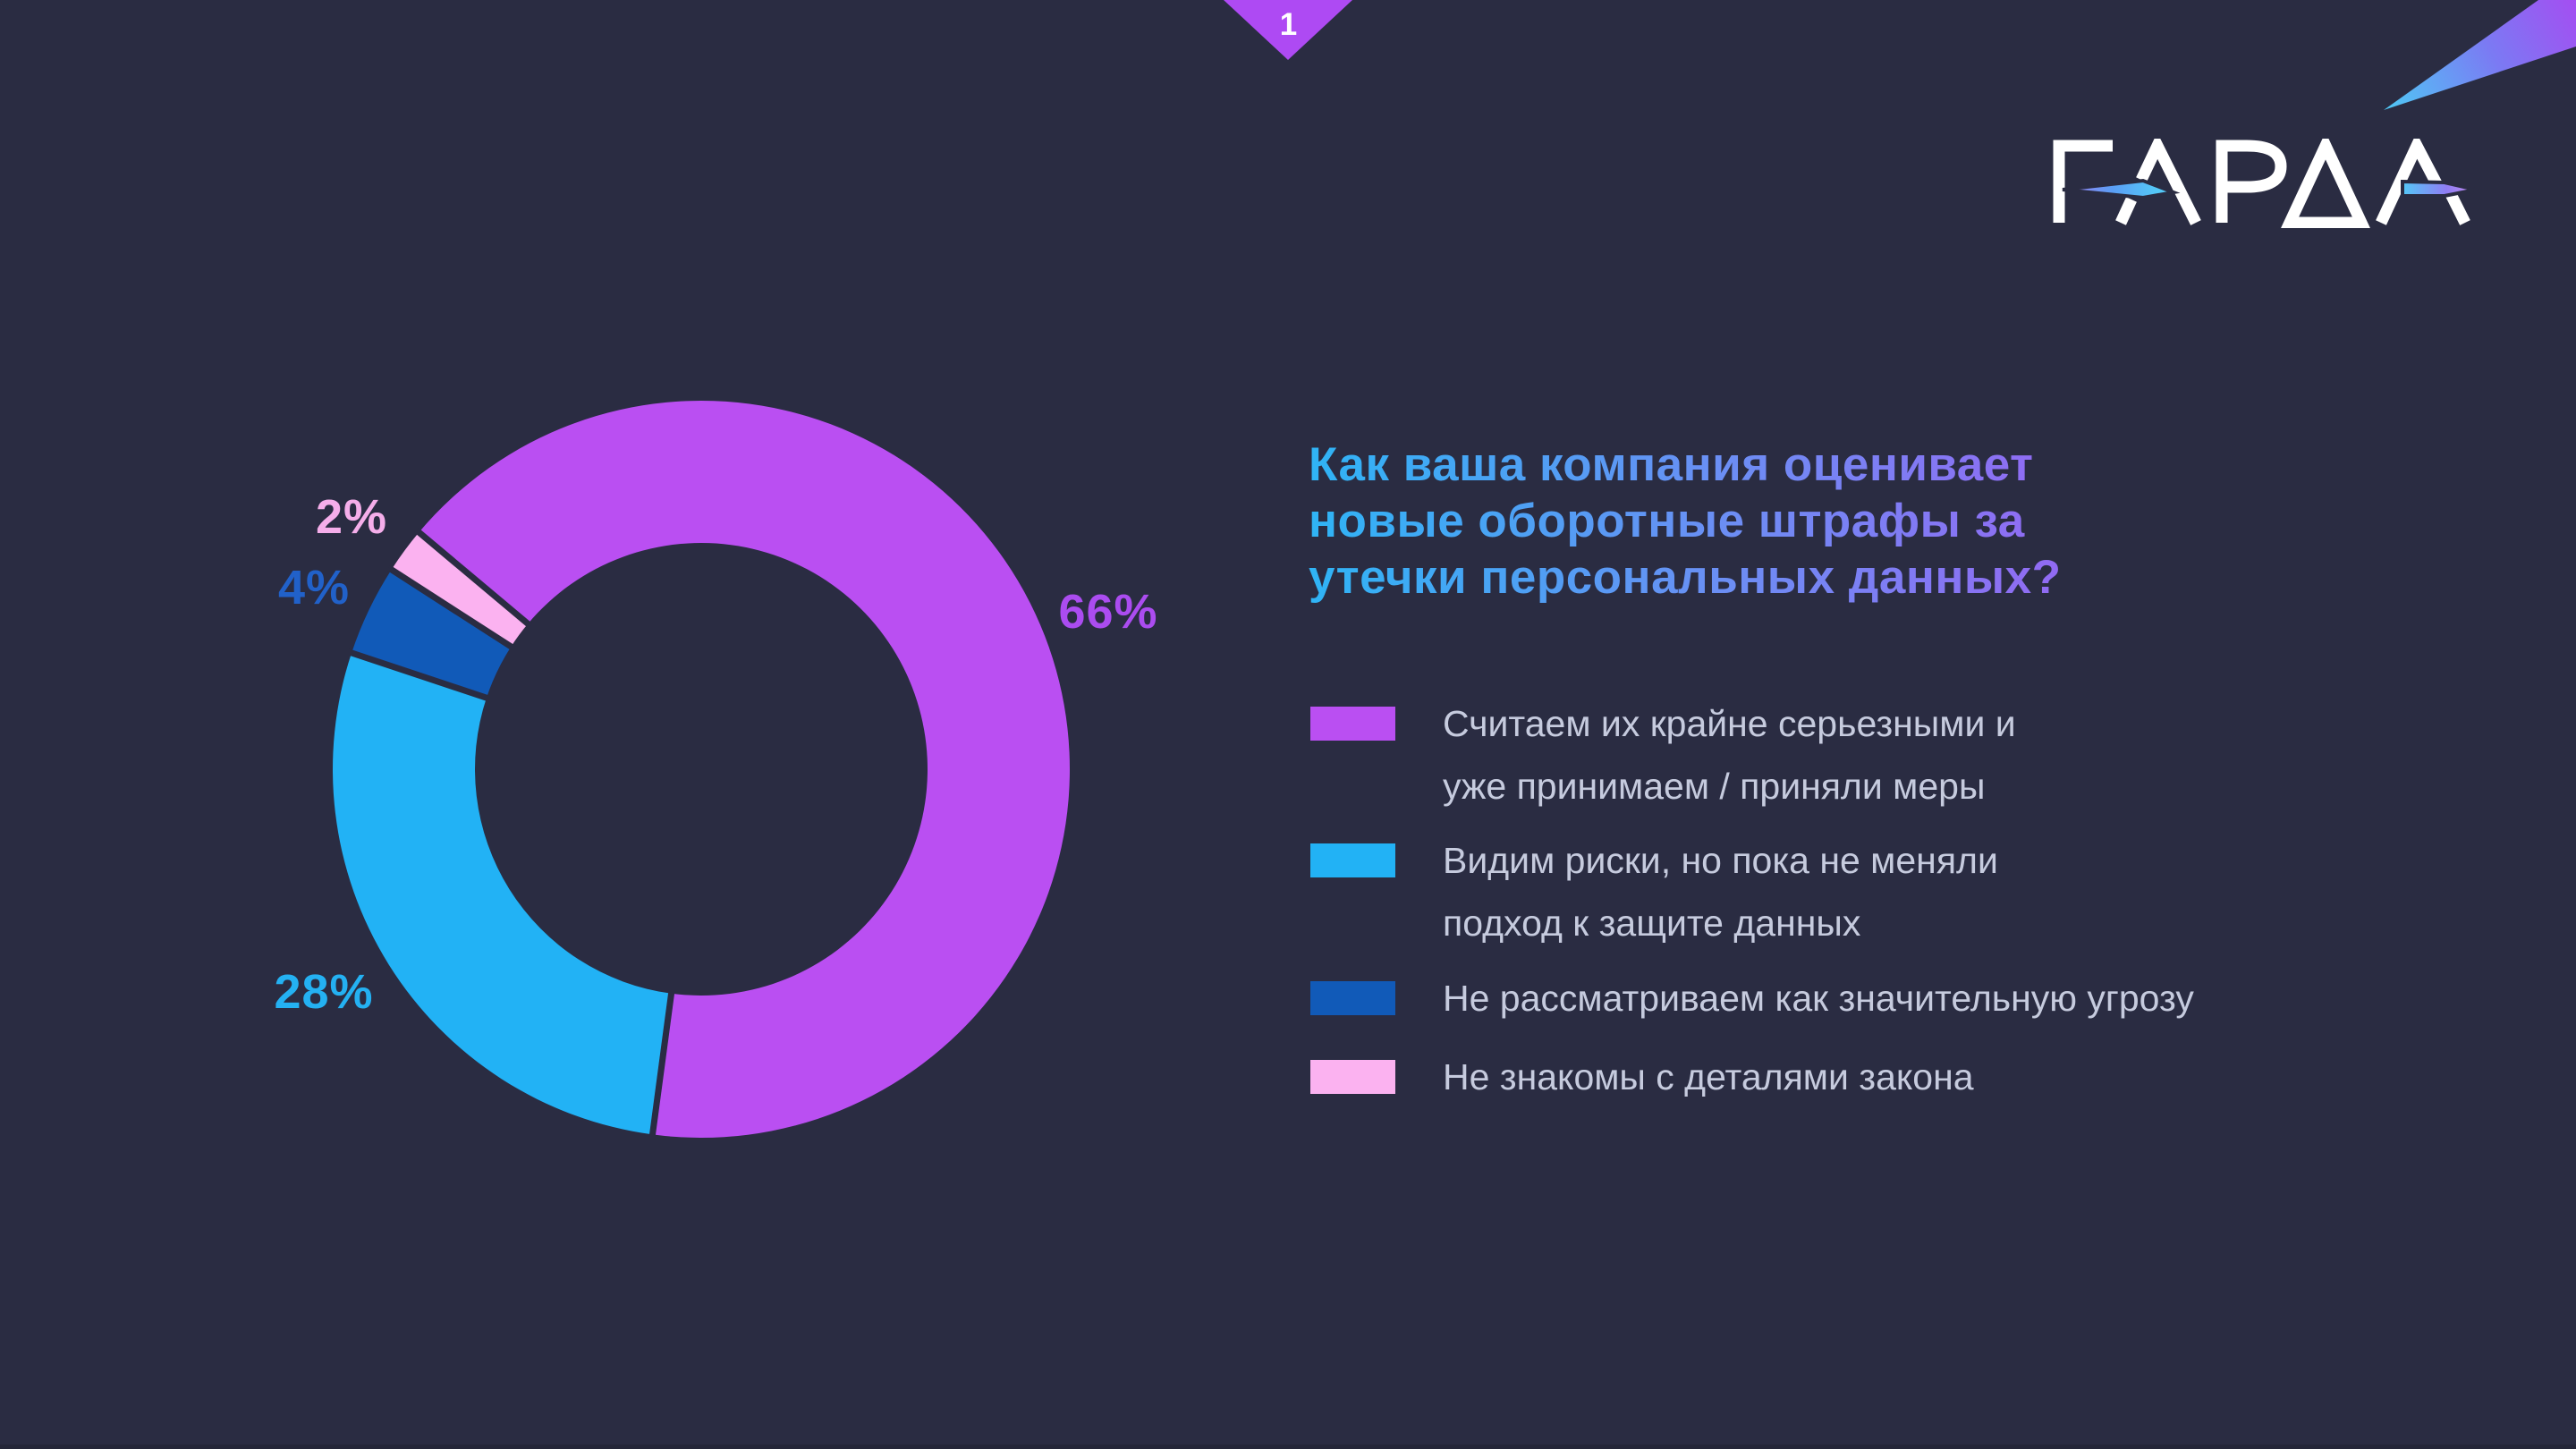 This screenshot has height=1449, width=2576. What do you see at coordinates (1288, 24) in the screenshot?
I see `page-number: 1` at bounding box center [1288, 24].